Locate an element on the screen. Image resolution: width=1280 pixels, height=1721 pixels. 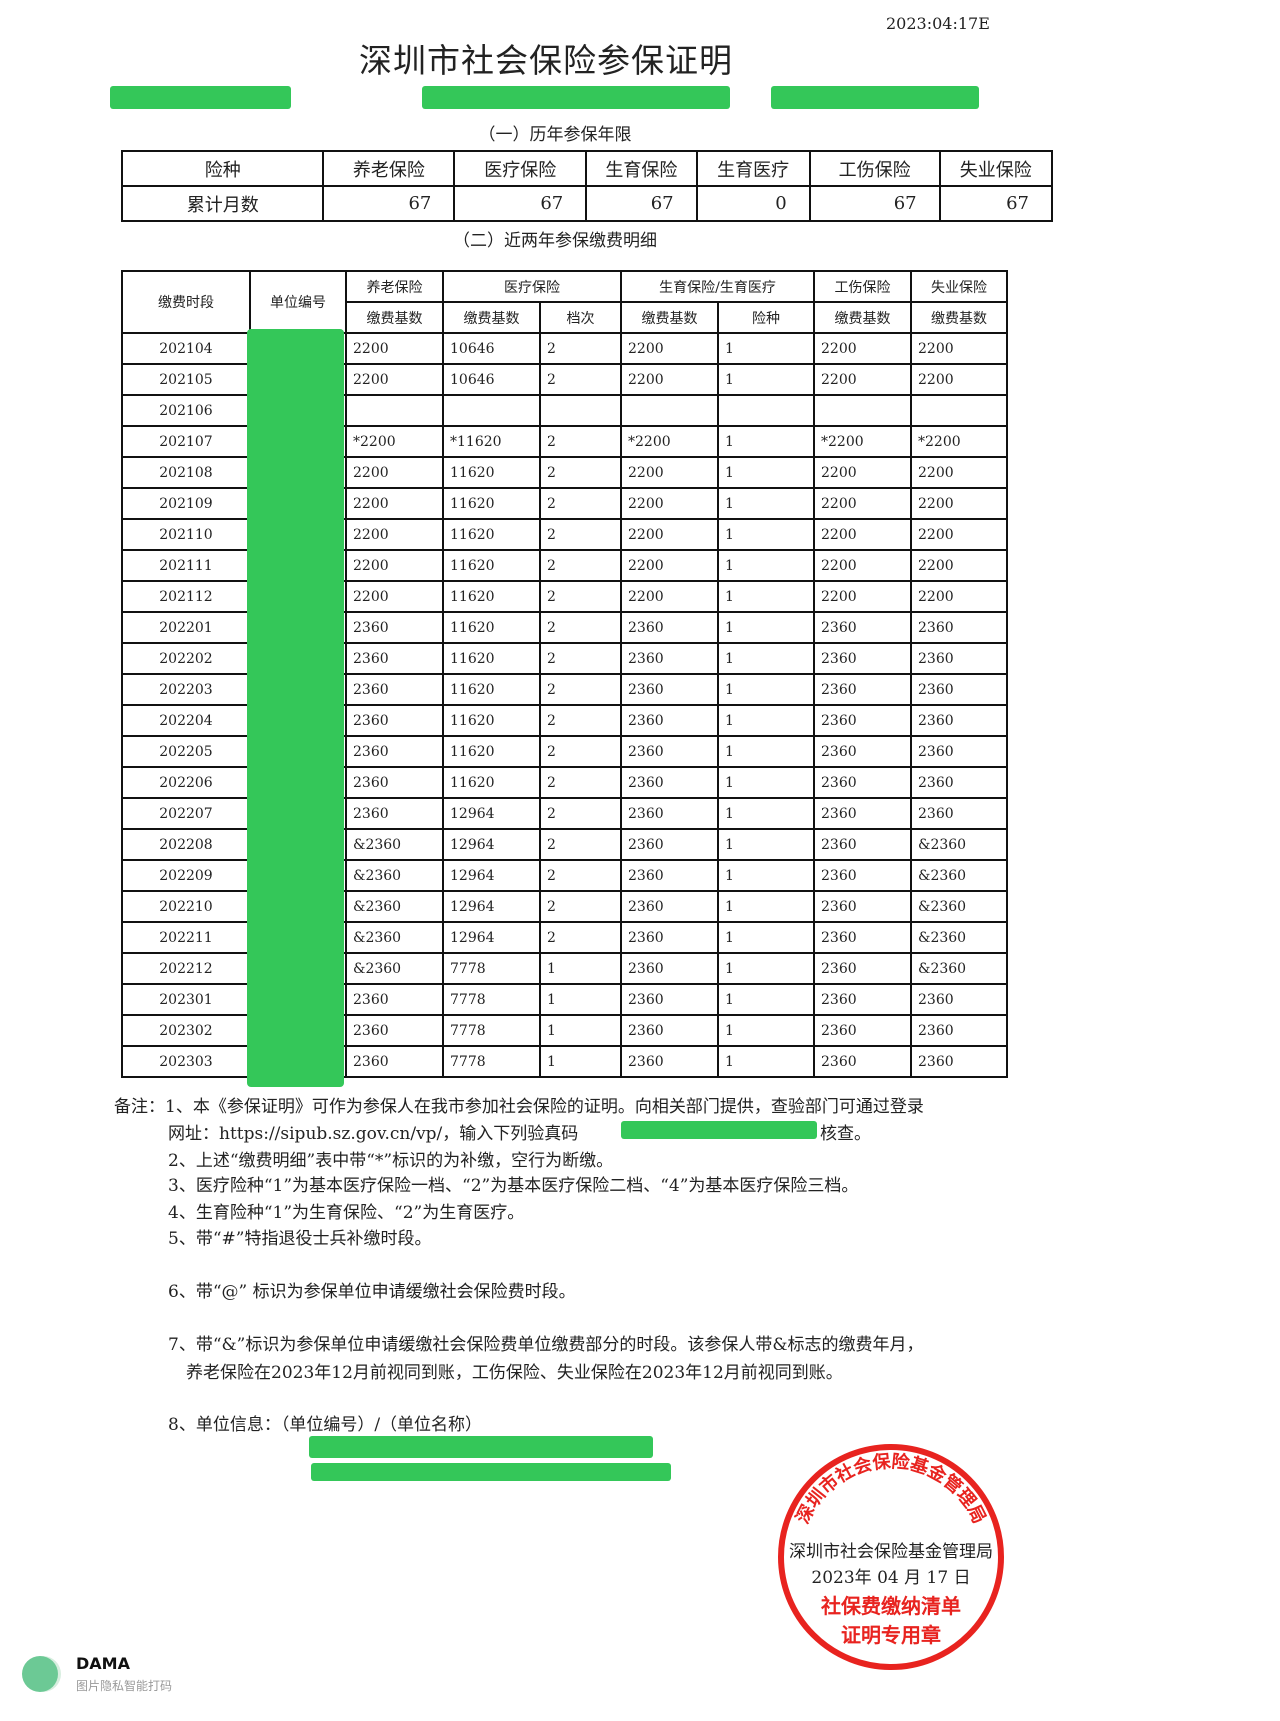
period-cell: 202210 is located at coordinates (186, 906).